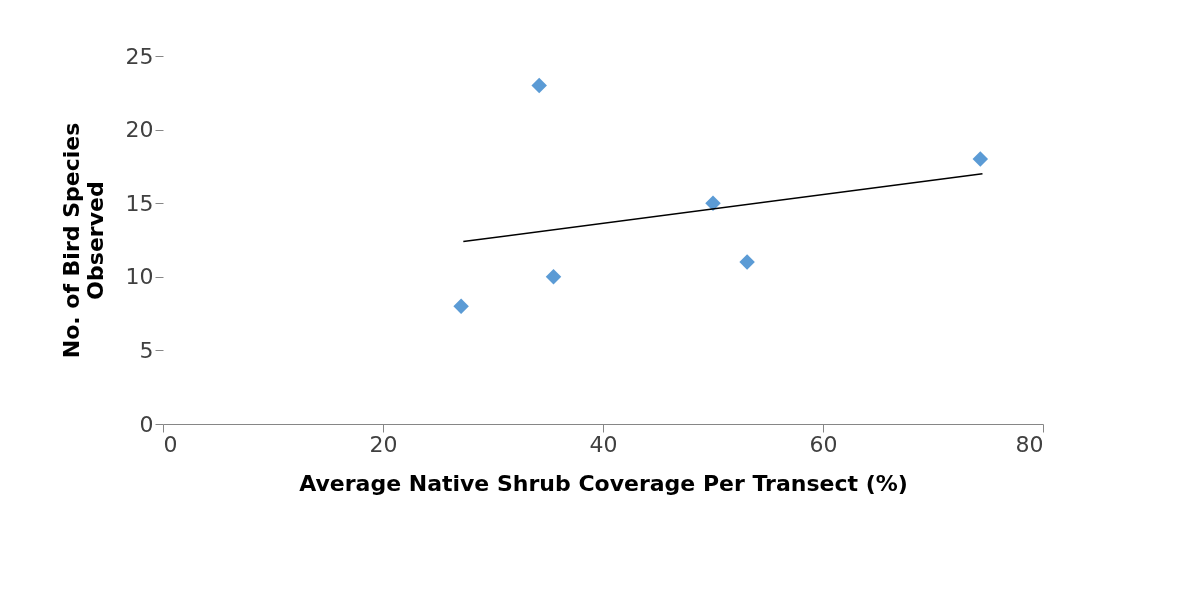  I want to click on x-tick-label: 40, so click(603, 444).